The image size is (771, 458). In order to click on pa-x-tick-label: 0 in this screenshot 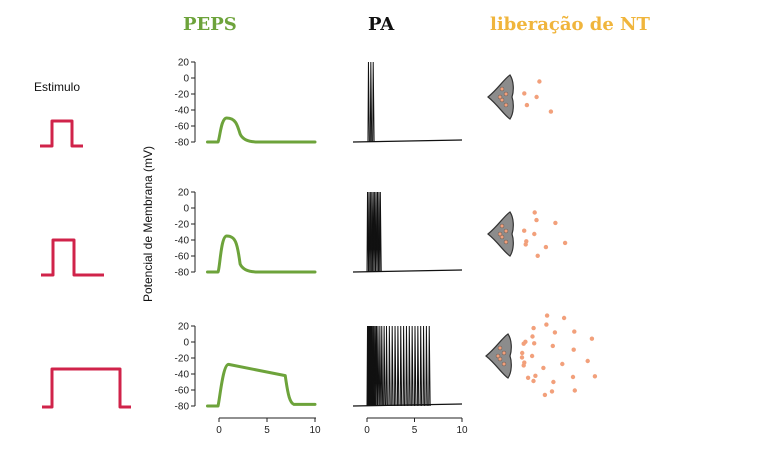, I will do `click(367, 430)`.